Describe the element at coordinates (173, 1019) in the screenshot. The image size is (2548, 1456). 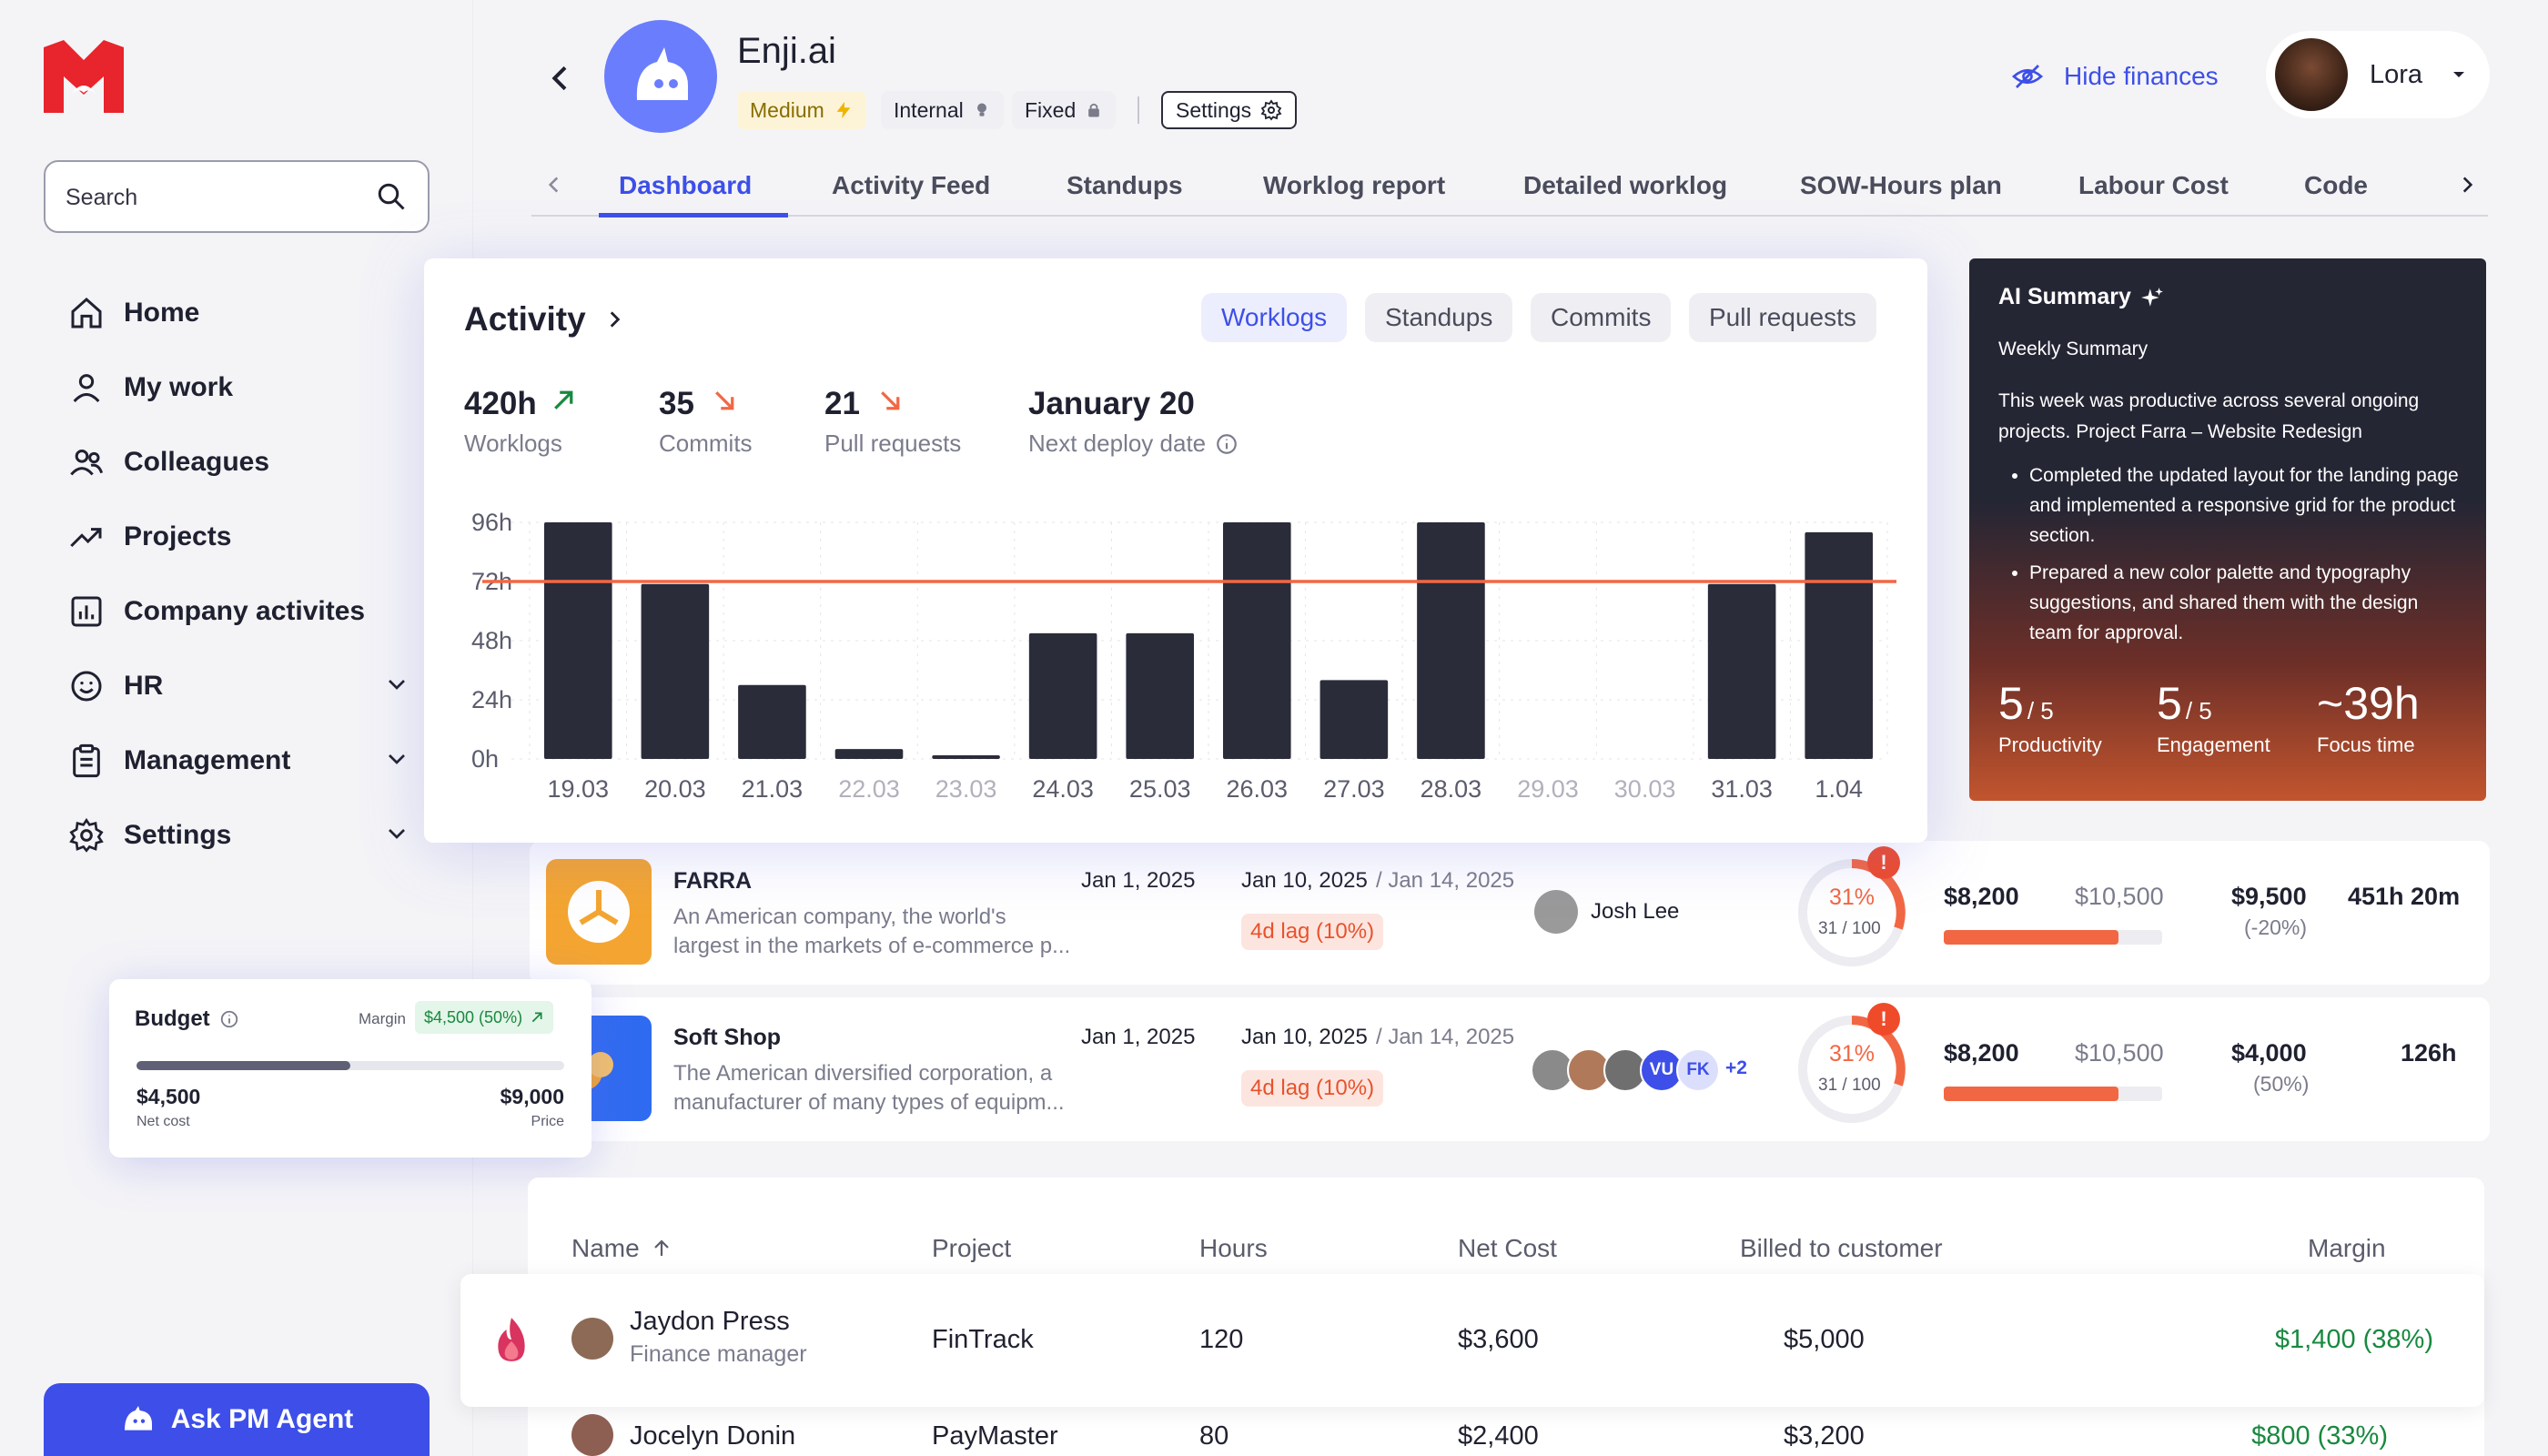
I see `budget-title: Budget` at that location.